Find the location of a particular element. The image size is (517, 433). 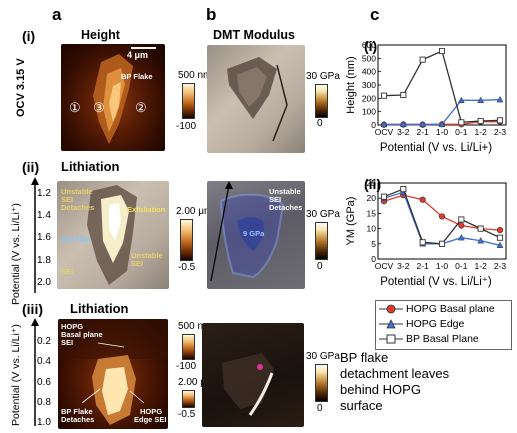

marker-3: ③ is located at coordinates (99, 107).